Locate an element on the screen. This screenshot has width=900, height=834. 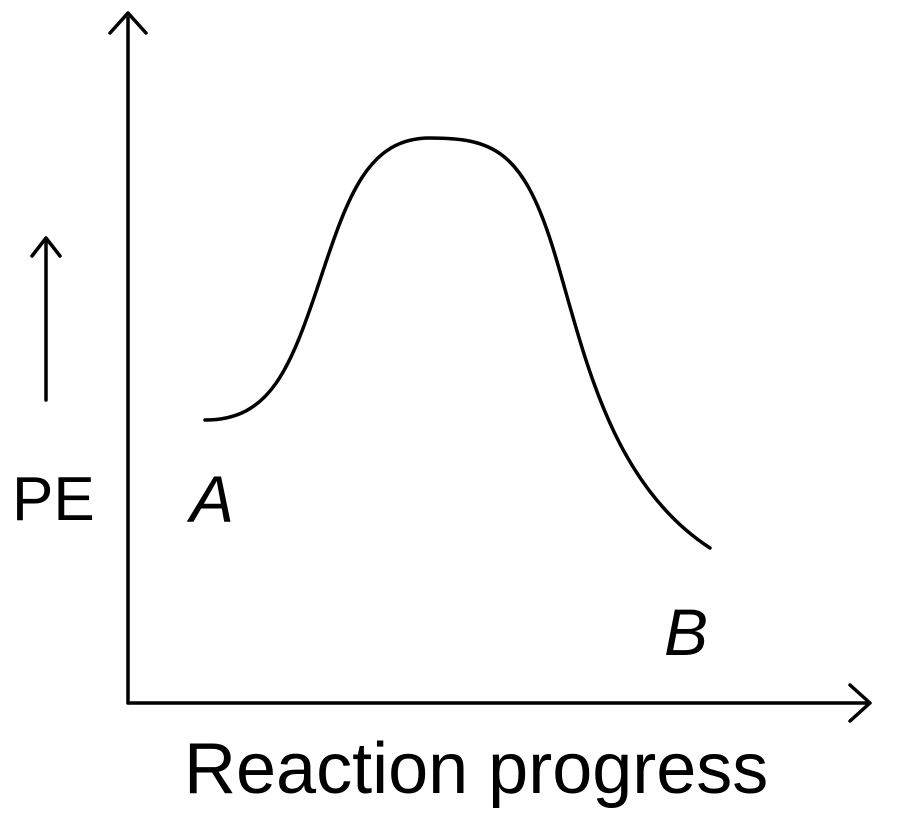
x-axis-label: Reaction progress is located at coordinates (476, 769).